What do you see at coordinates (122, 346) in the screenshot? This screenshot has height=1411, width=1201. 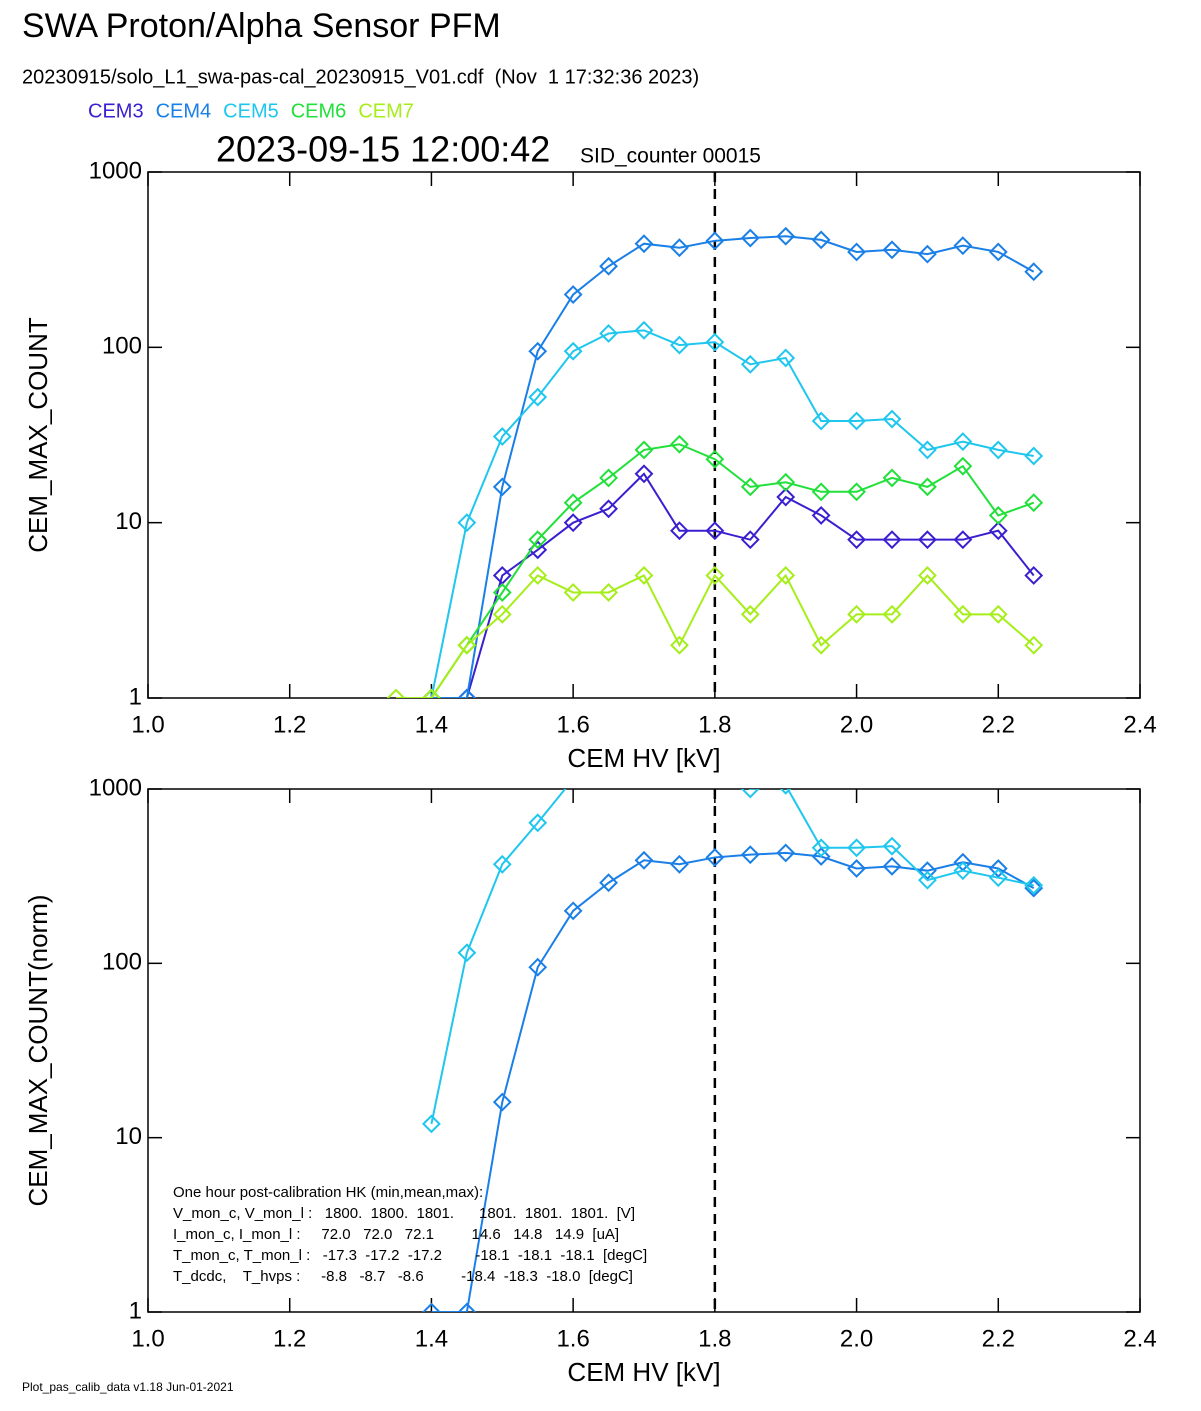 I see `y-tick-label: 100` at bounding box center [122, 346].